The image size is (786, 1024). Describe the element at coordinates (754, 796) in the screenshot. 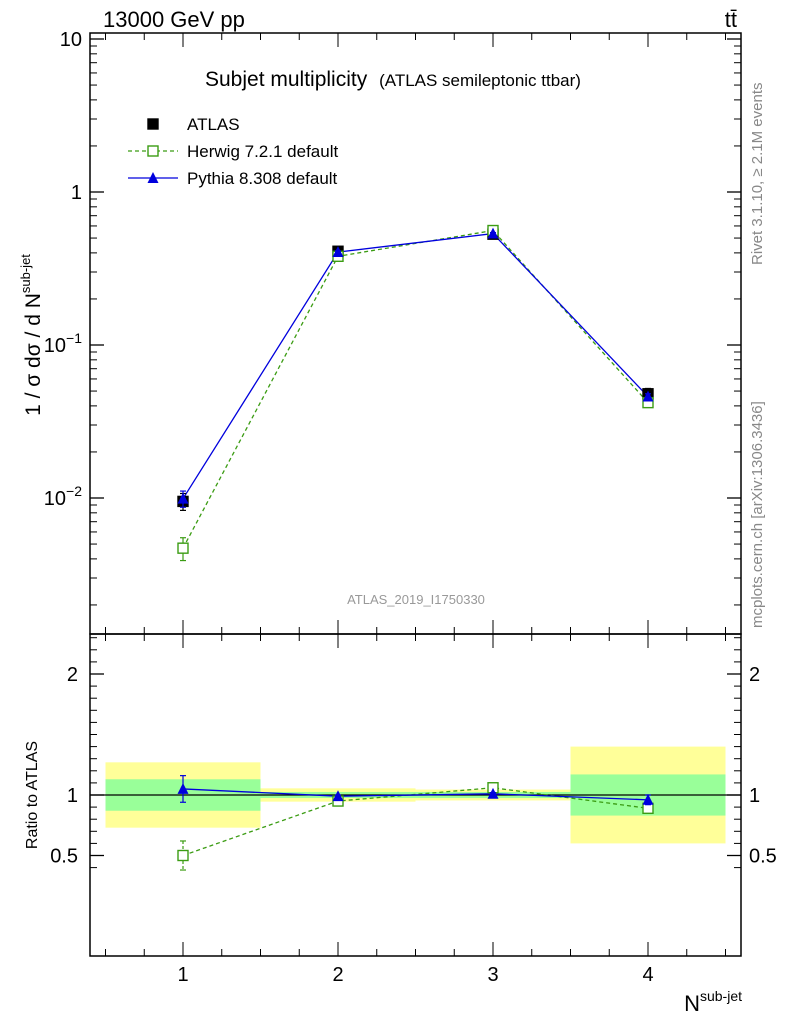

I see `ratio-y-tick-label-right: 1` at that location.